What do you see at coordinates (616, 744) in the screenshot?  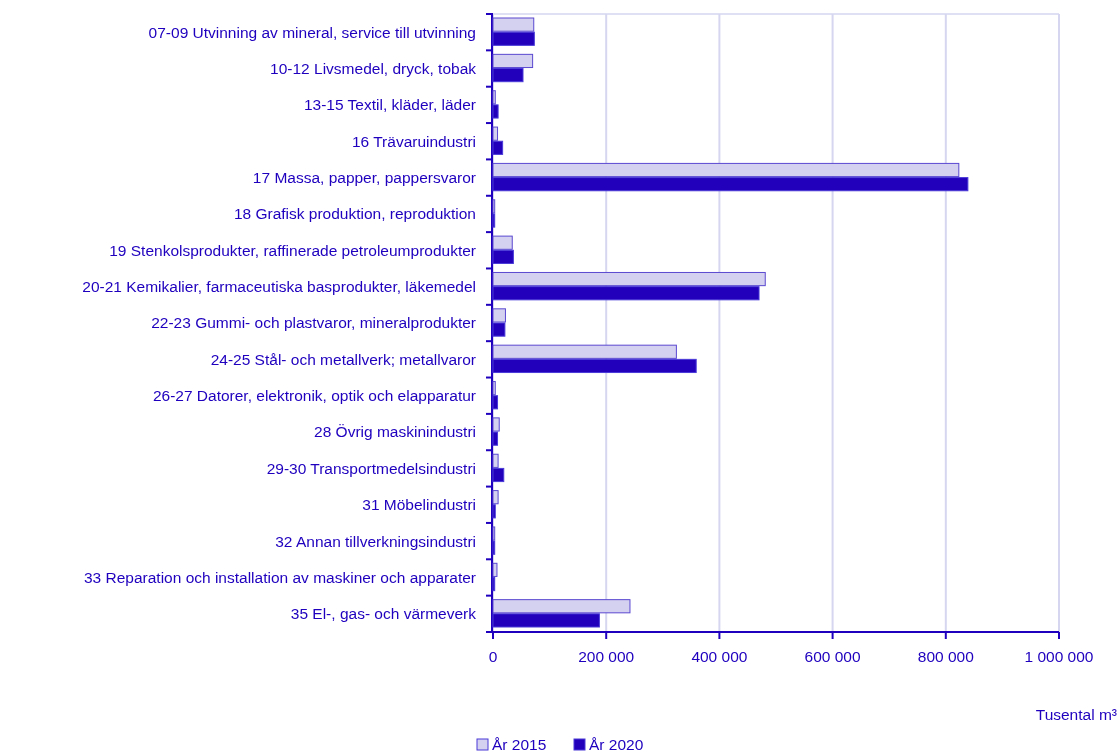 I see `legend-label: År 2020` at bounding box center [616, 744].